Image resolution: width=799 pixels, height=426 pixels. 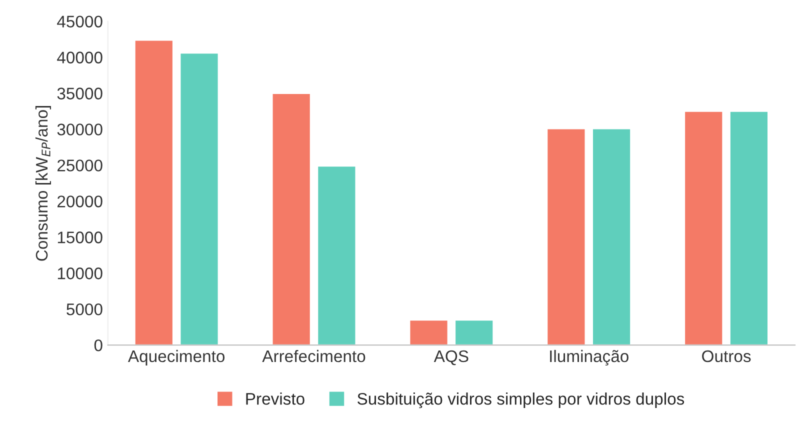 What do you see at coordinates (589, 358) in the screenshot?
I see `x-tick-label: Iluminação` at bounding box center [589, 358].